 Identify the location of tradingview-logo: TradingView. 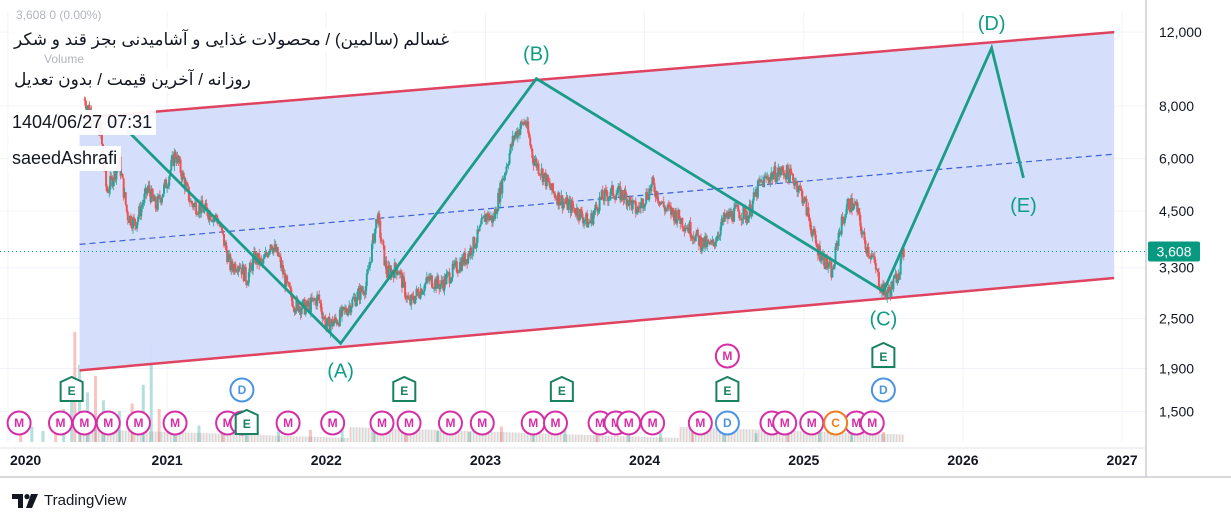
(69, 500).